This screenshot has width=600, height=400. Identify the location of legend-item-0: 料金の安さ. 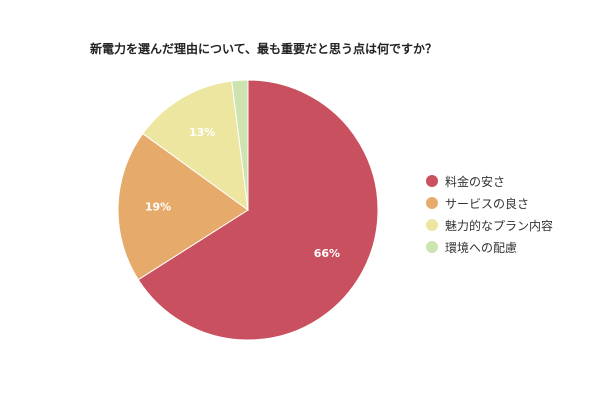
(489, 181).